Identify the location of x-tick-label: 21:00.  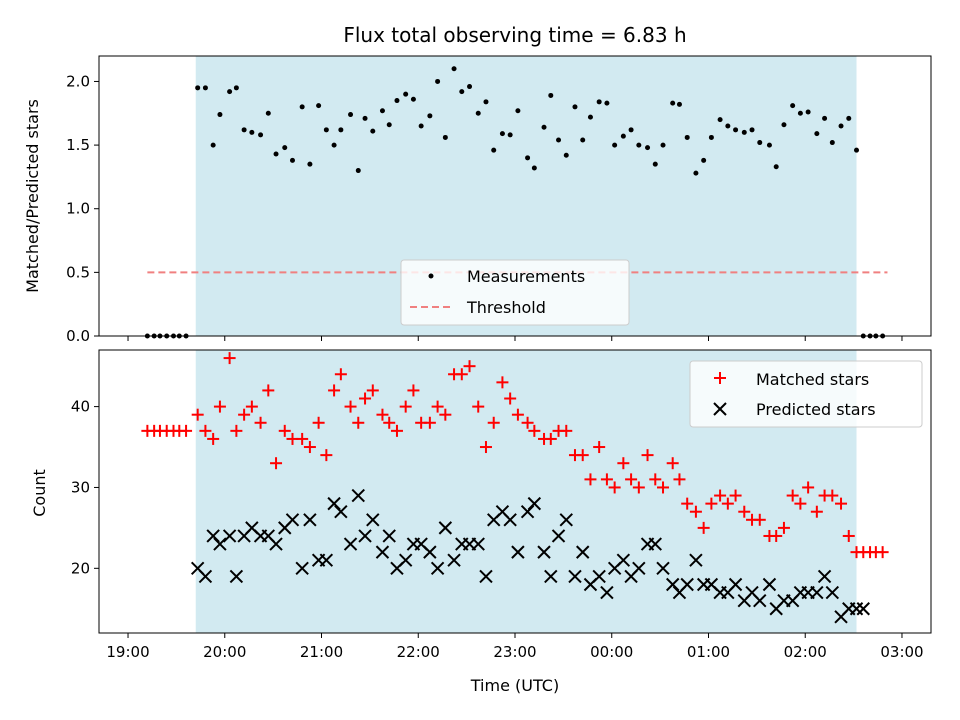
(321, 652).